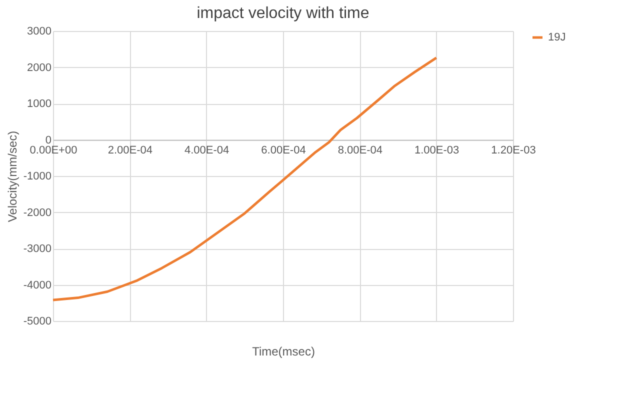 This screenshot has height=405, width=630. Describe the element at coordinates (513, 150) in the screenshot. I see `x-tick-label: 1.20E-03` at that location.